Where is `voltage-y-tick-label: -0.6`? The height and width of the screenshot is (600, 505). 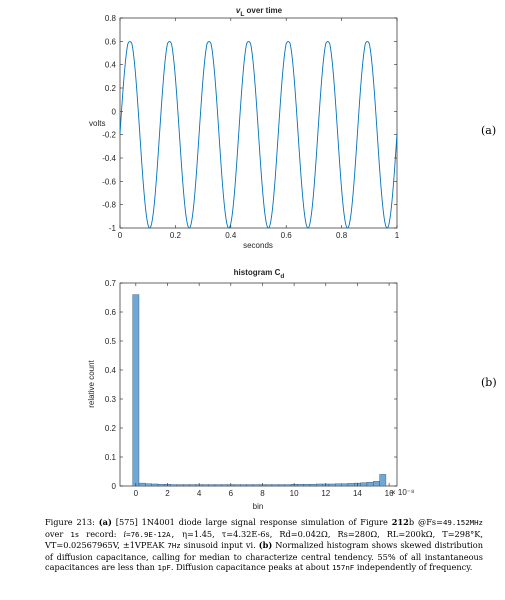
voltage-y-tick-label: -0.6 is located at coordinates (109, 181).